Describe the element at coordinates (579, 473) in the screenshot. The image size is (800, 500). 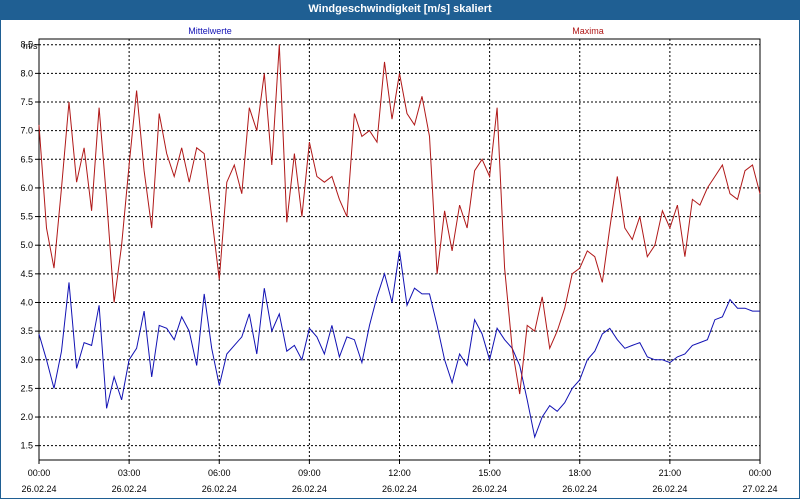
I see `x-tick-time: 18:00` at that location.